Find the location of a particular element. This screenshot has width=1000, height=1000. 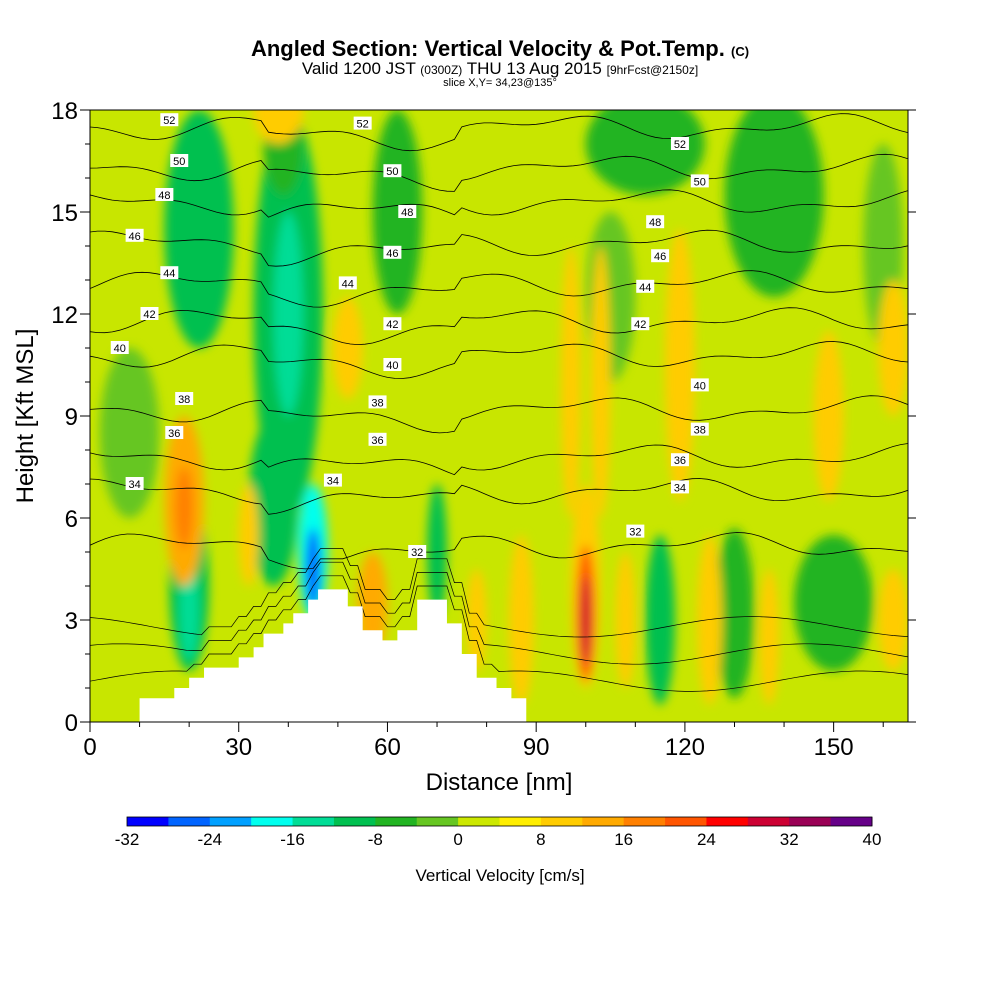

contour-label: 38 is located at coordinates (699, 429).